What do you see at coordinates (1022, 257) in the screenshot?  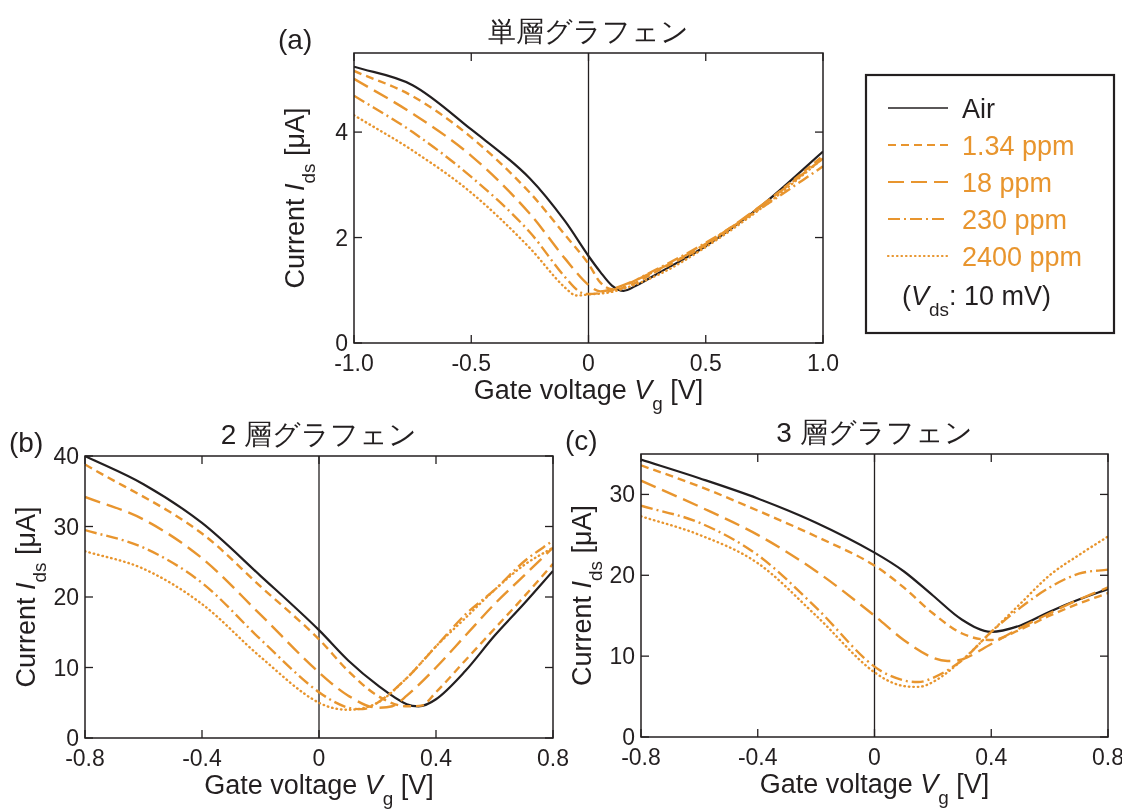 I see `legend-label: 2400 ppm` at bounding box center [1022, 257].